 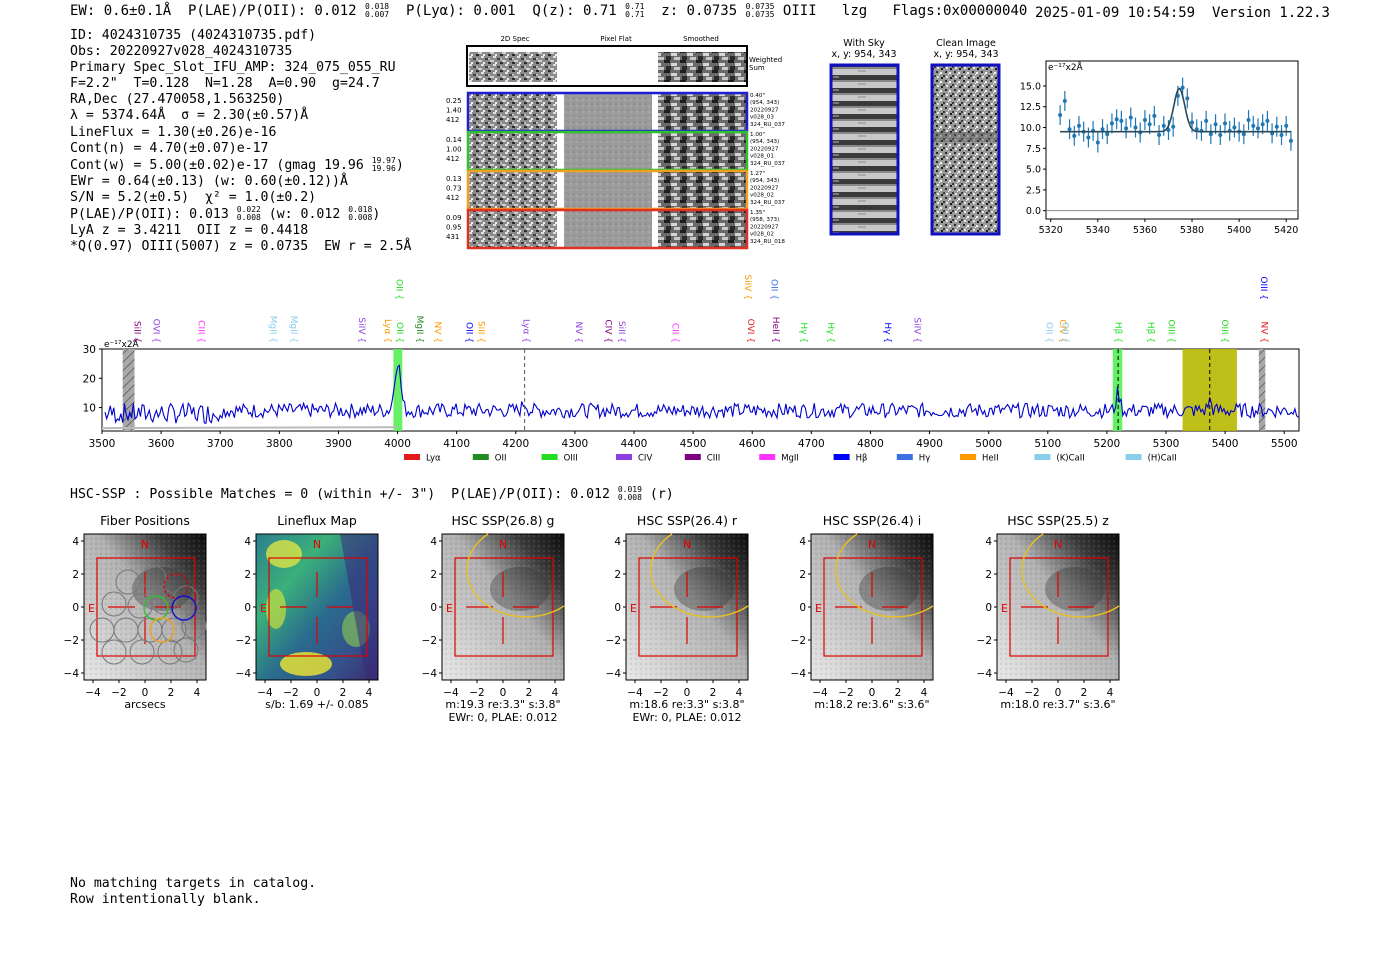 What do you see at coordinates (1166, 444) in the screenshot?
I see `spectrum-xtick-label: 5300` at bounding box center [1166, 444].